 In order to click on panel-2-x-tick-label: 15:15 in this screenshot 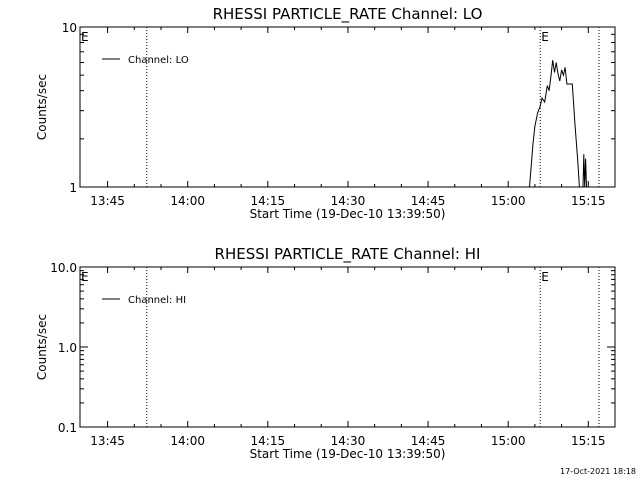, I will do `click(588, 441)`.